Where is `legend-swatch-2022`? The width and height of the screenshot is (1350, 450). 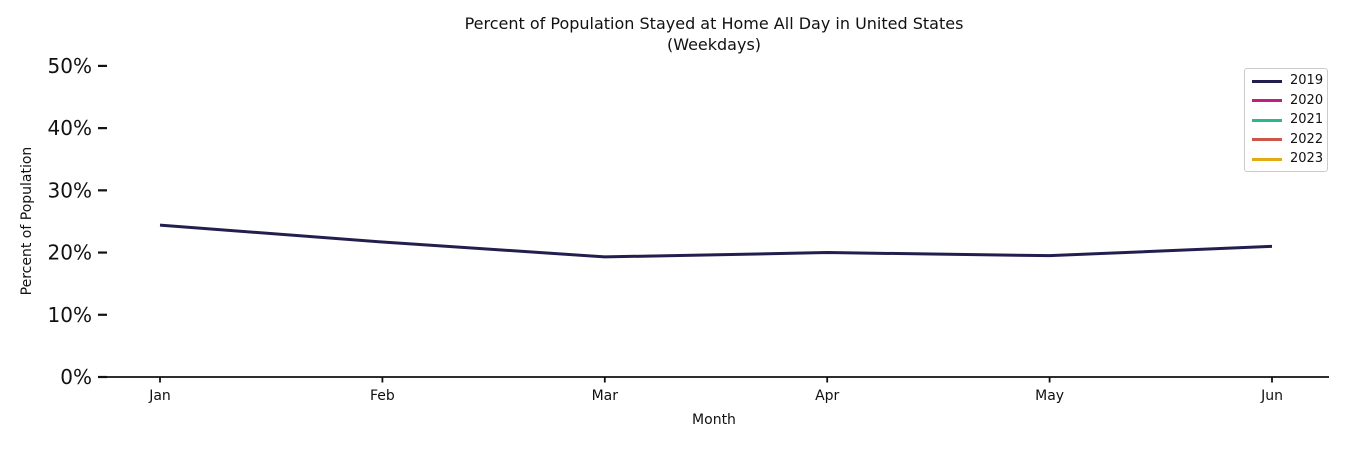
legend-swatch-2022 is located at coordinates (1267, 139).